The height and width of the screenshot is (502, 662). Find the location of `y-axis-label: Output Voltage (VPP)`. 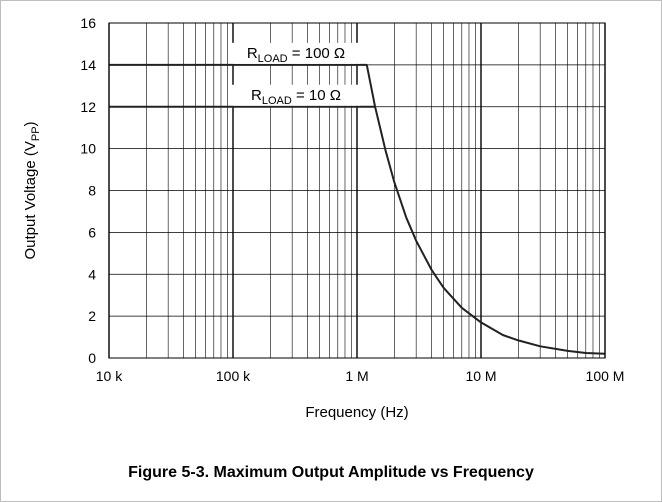

y-axis-label: Output Voltage (VPP) is located at coordinates (32, 190).